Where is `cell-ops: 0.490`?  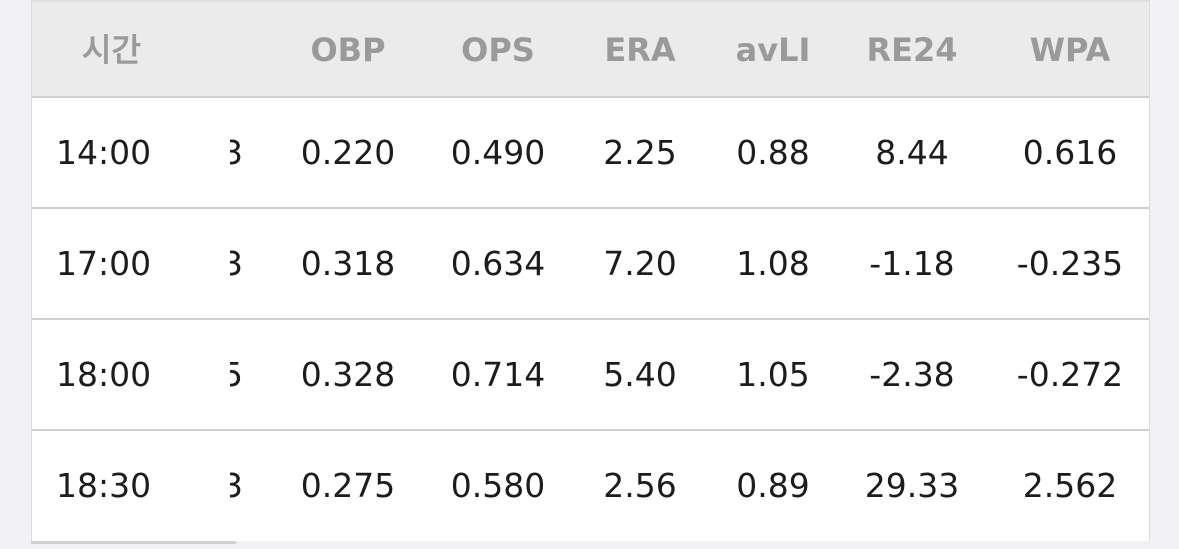
cell-ops: 0.490 is located at coordinates (498, 152).